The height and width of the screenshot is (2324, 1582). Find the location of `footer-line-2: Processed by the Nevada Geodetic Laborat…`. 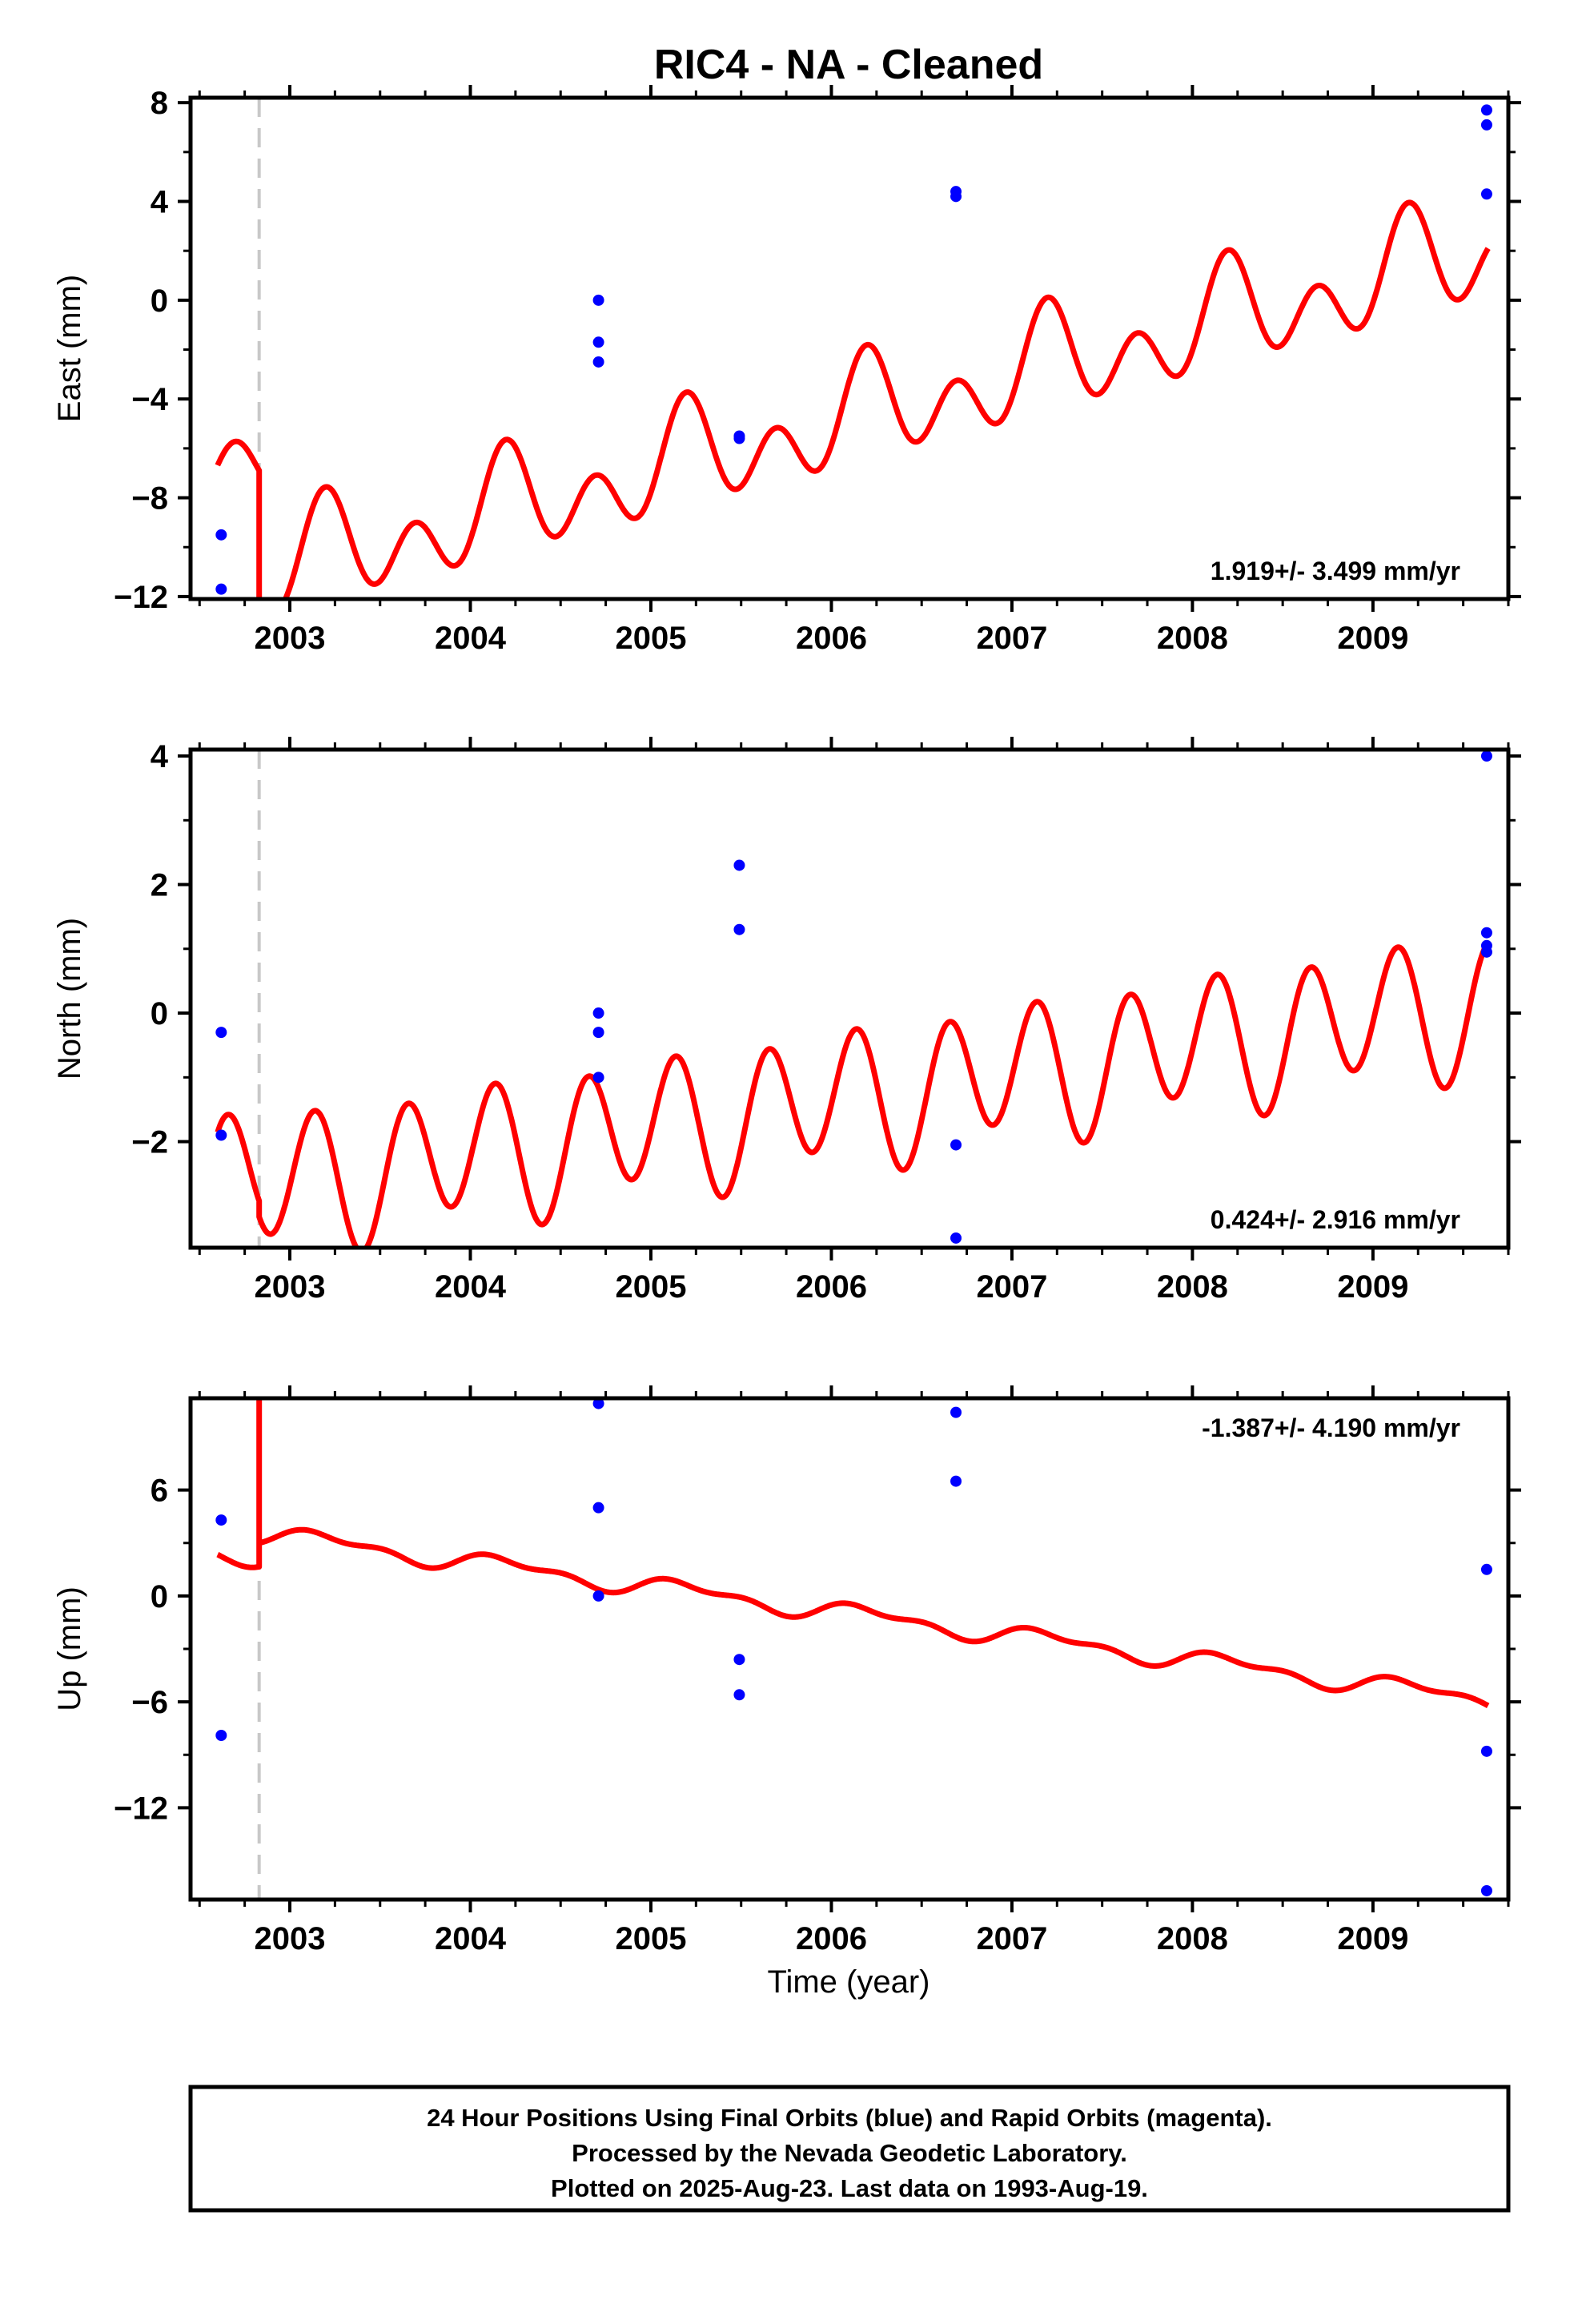

footer-line-2: Processed by the Nevada Geodetic Laborat… is located at coordinates (849, 2153).